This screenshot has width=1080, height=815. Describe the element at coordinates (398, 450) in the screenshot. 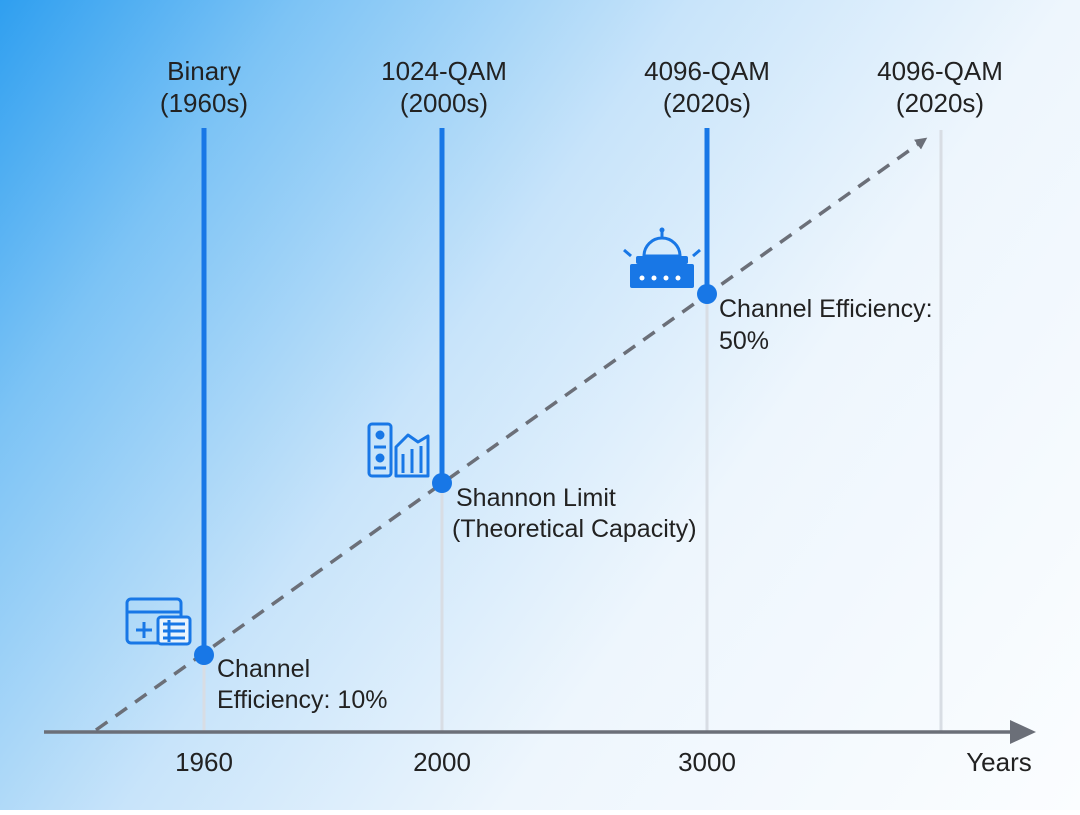

I see `server-chart-icon` at that location.